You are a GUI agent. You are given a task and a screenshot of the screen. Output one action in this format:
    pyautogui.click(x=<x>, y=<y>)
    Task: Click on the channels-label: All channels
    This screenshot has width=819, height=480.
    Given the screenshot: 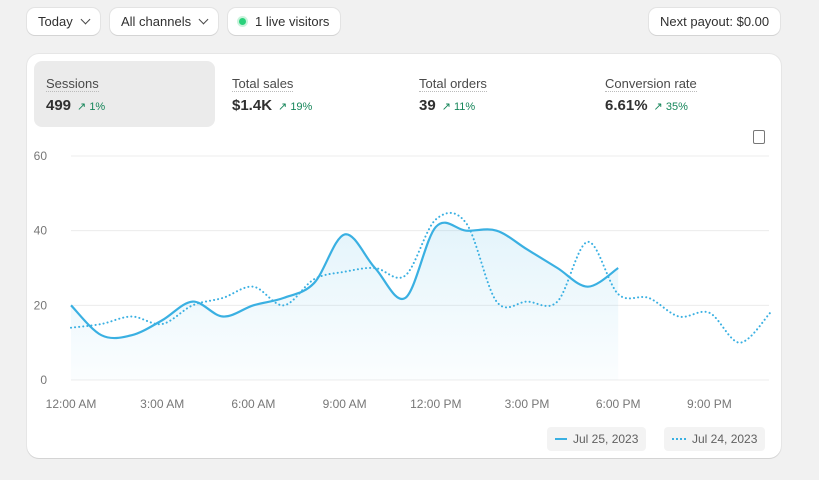 What is the action you would take?
    pyautogui.click(x=156, y=21)
    